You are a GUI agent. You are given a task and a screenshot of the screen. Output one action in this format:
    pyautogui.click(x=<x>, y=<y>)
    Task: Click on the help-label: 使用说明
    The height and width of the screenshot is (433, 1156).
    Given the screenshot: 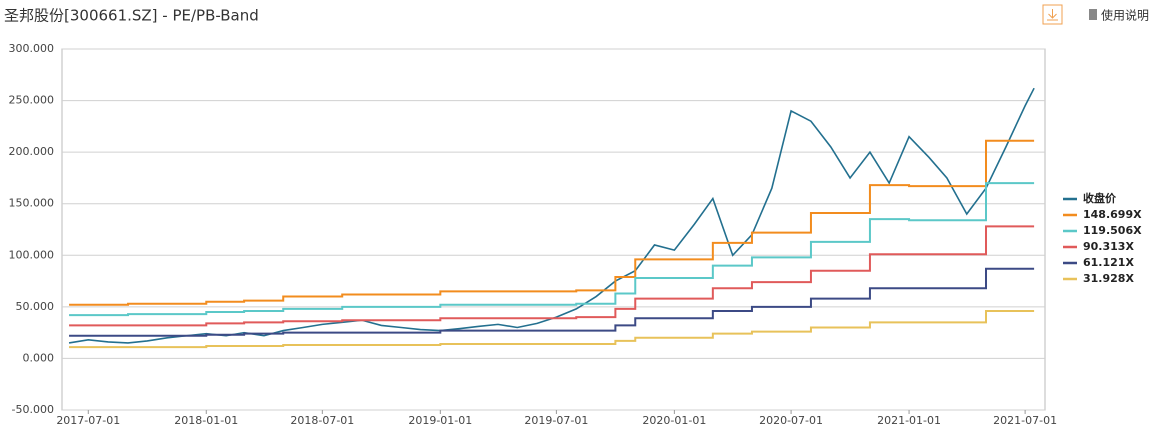 What is the action you would take?
    pyautogui.click(x=1125, y=15)
    